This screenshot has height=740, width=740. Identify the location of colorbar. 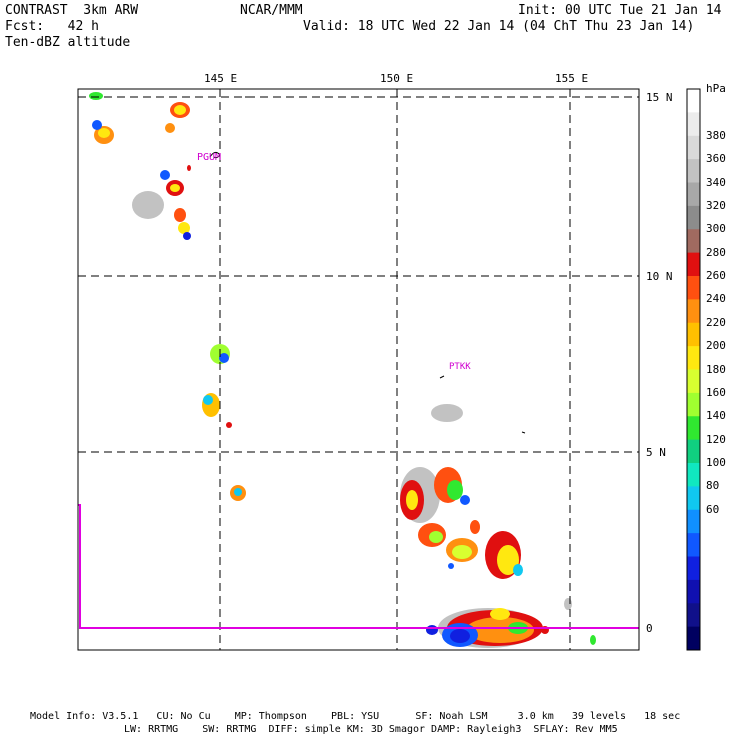
(693, 369).